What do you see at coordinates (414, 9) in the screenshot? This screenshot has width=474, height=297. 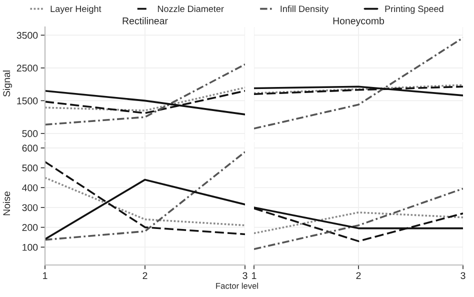 I see `legend-label: Printing Speed` at bounding box center [414, 9].